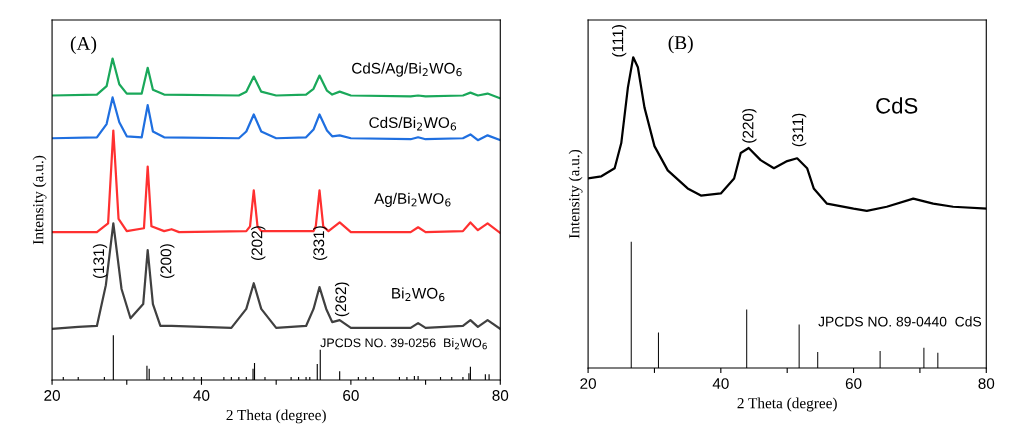 The height and width of the screenshot is (425, 1021). I want to click on series-label: Ag/Bi$_{2}$WO$_{6}$, so click(412, 200).